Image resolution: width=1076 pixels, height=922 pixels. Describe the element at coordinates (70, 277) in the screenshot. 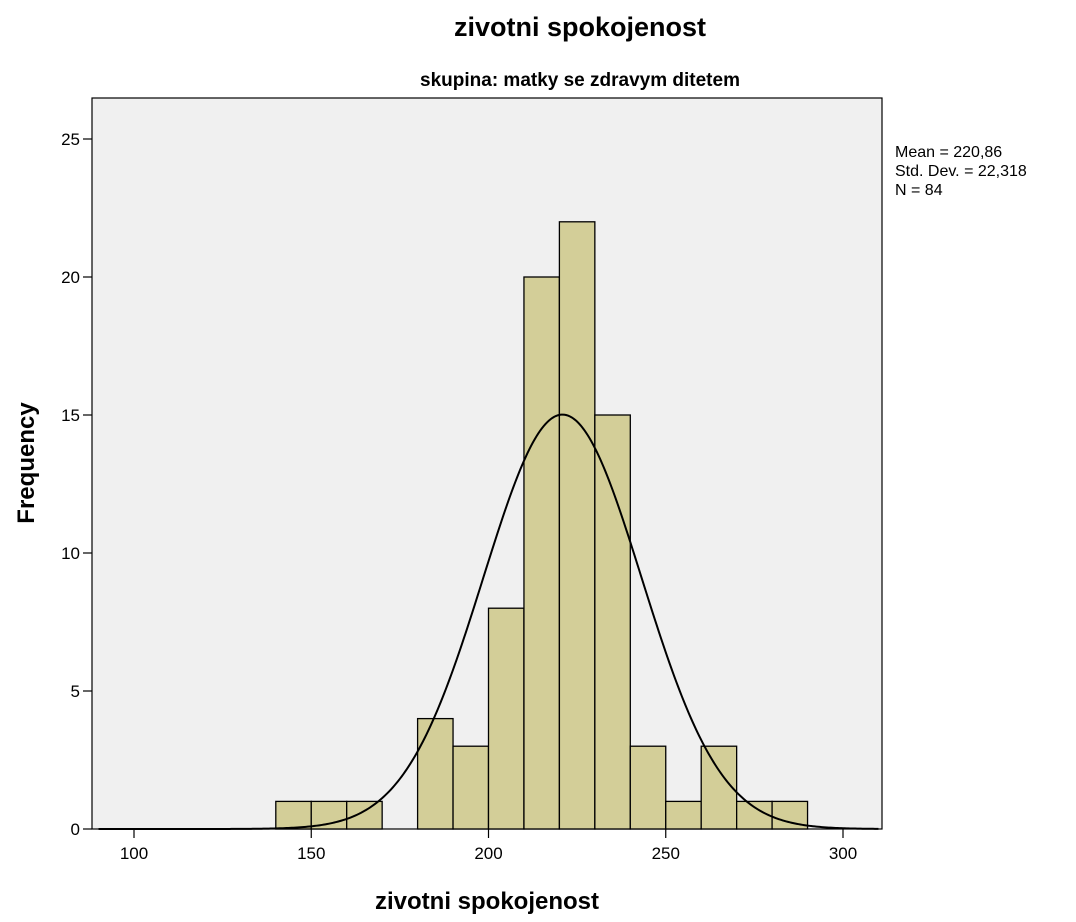

I see `y-tick-label: 20` at that location.